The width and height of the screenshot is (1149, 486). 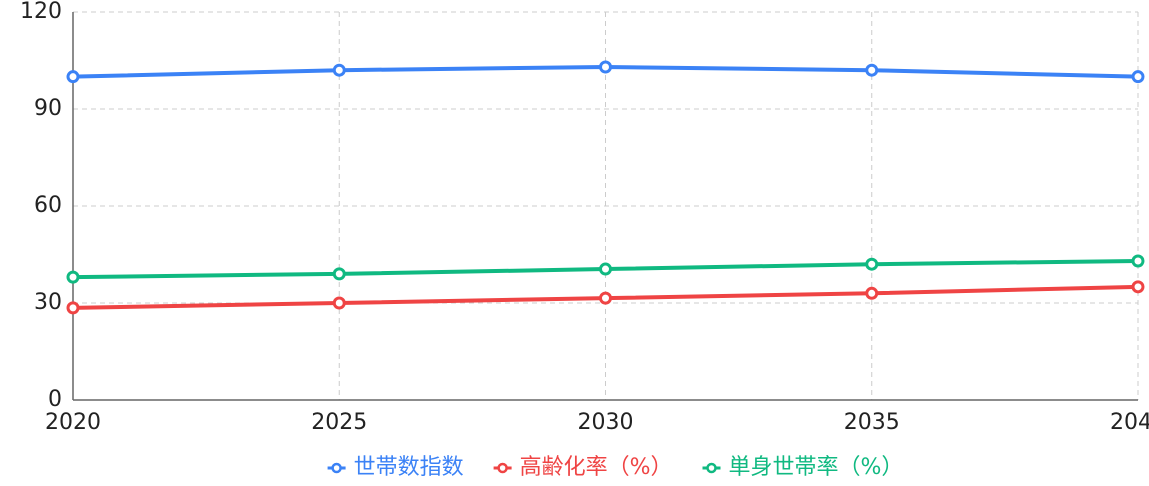 I want to click on y-tick-label: 30, so click(x=48, y=302).